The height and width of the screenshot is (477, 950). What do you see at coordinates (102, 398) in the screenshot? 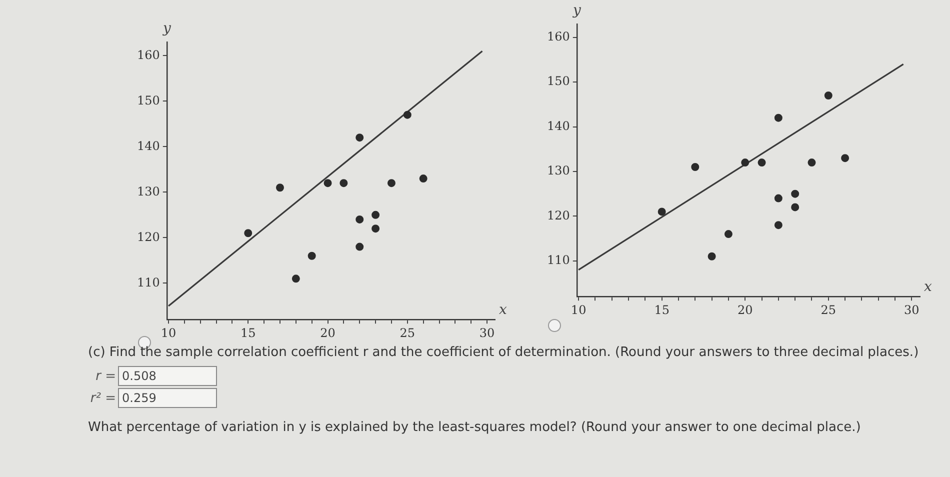
I see `text: r² =` at bounding box center [102, 398].